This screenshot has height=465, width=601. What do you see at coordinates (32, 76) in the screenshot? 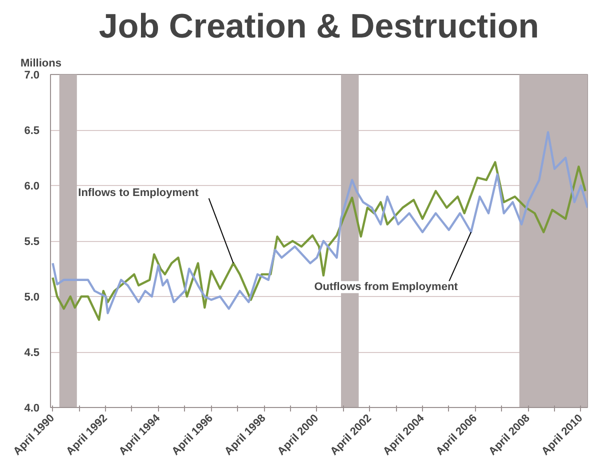
I see `y-tick-label: 7.0` at bounding box center [32, 76].